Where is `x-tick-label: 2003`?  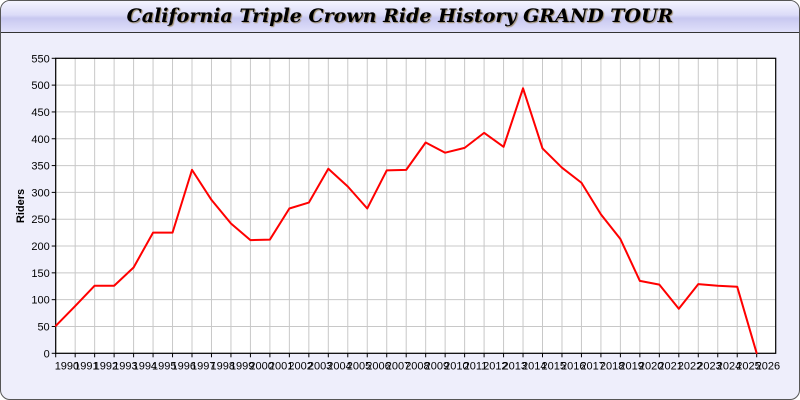 x-tick-label: 2003 is located at coordinates (320, 366).